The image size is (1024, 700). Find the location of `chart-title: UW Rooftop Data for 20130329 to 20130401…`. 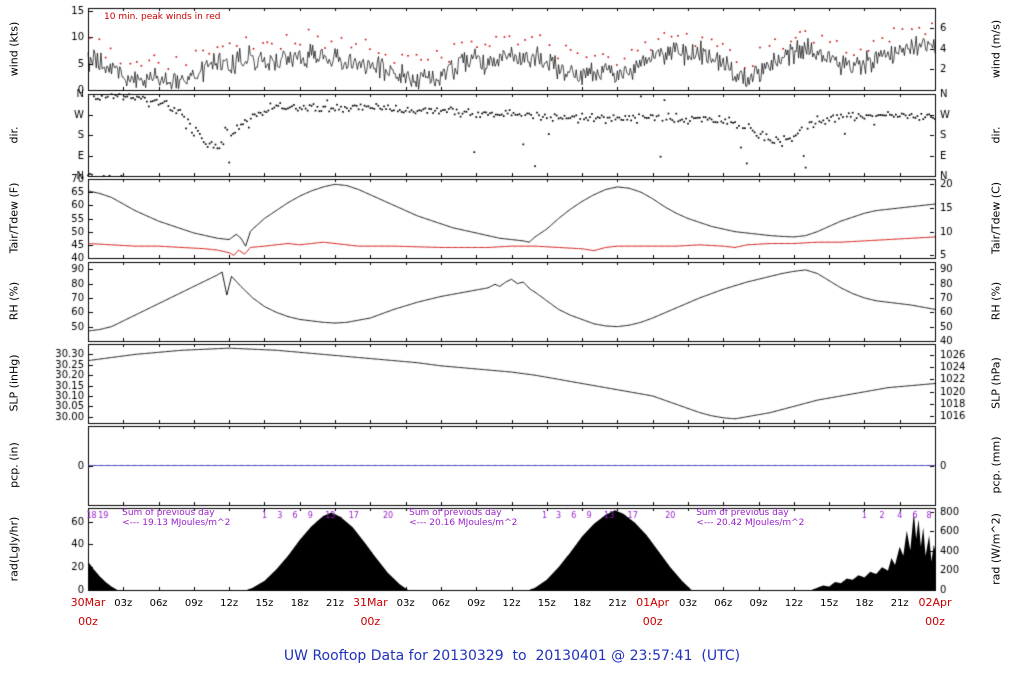

chart-title: UW Rooftop Data for 20130329 to 20130401… is located at coordinates (512, 656).